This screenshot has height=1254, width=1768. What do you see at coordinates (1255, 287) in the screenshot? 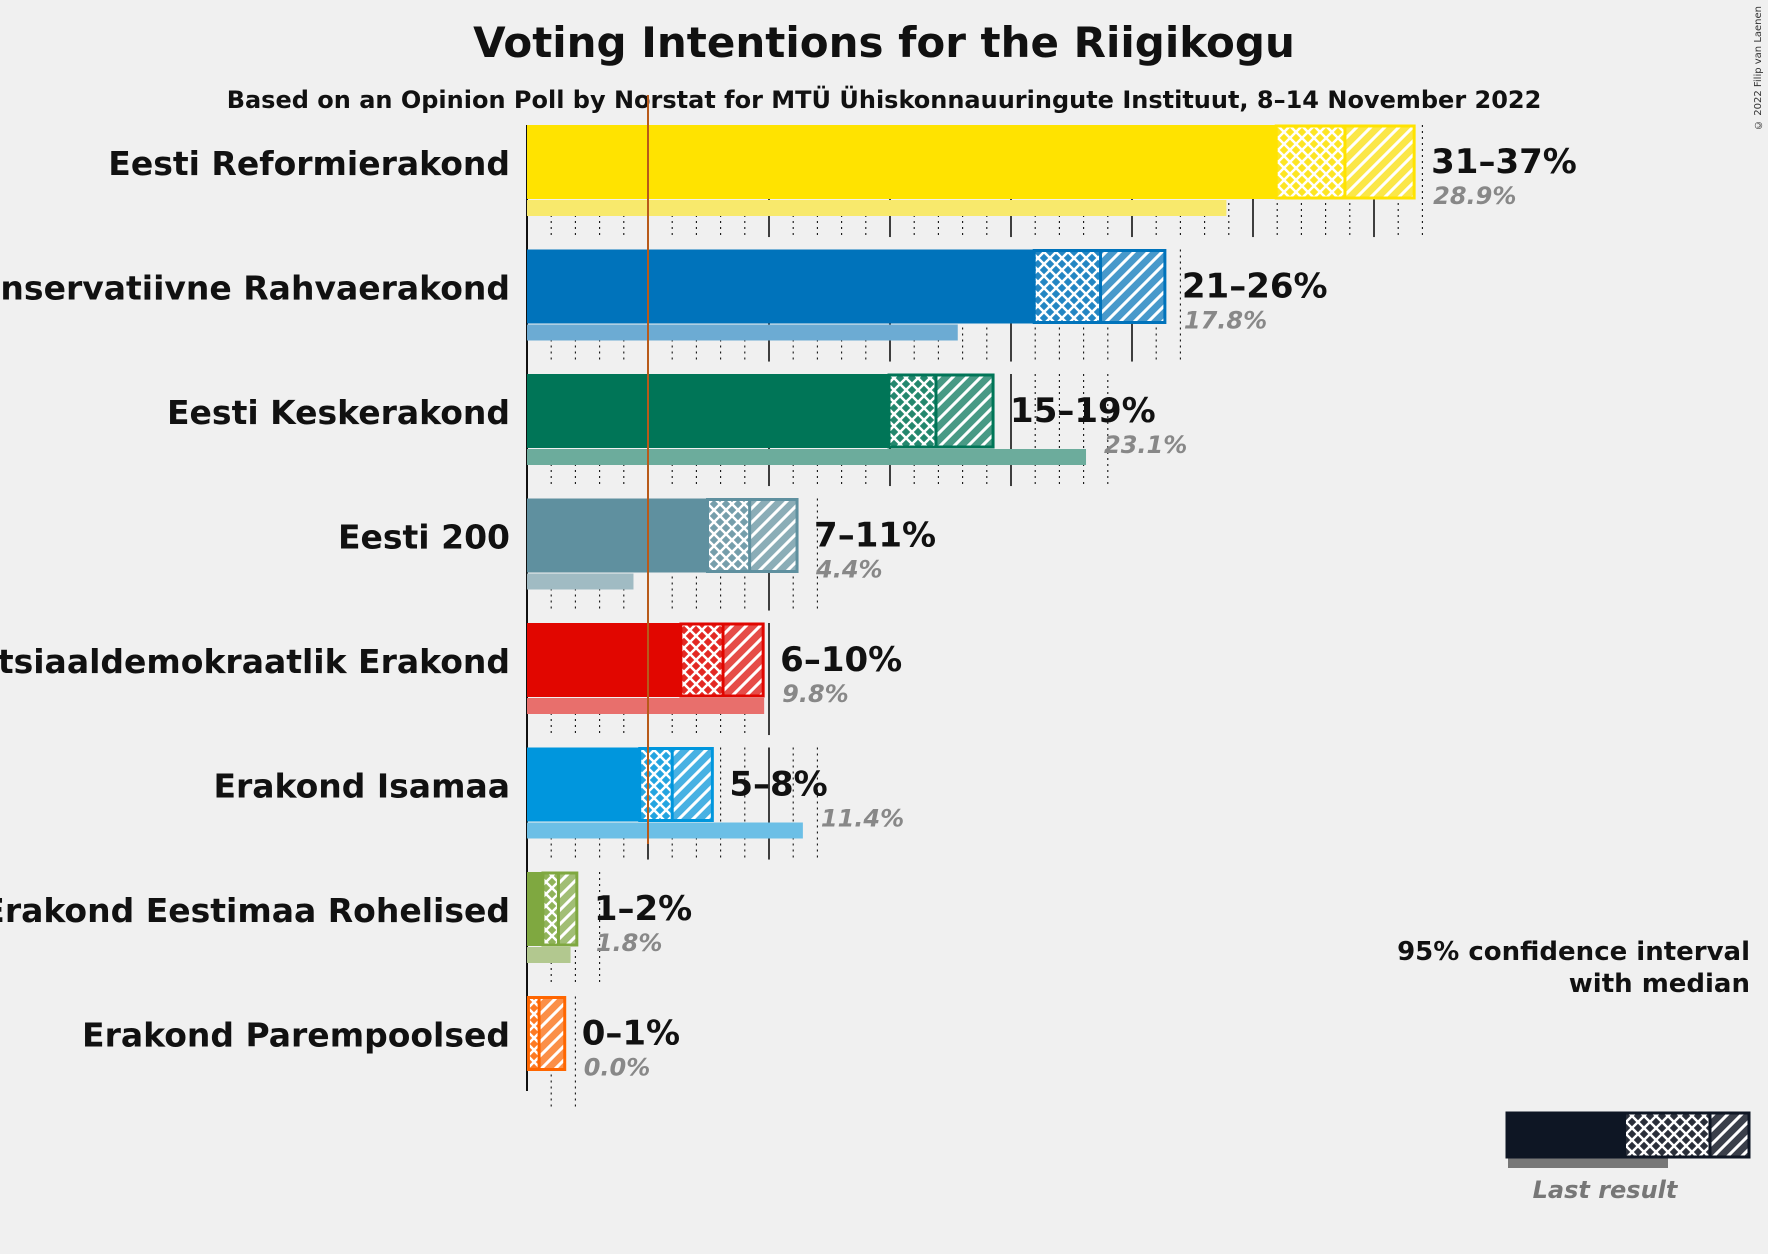
I see `range-label: 21–26%` at bounding box center [1255, 287].